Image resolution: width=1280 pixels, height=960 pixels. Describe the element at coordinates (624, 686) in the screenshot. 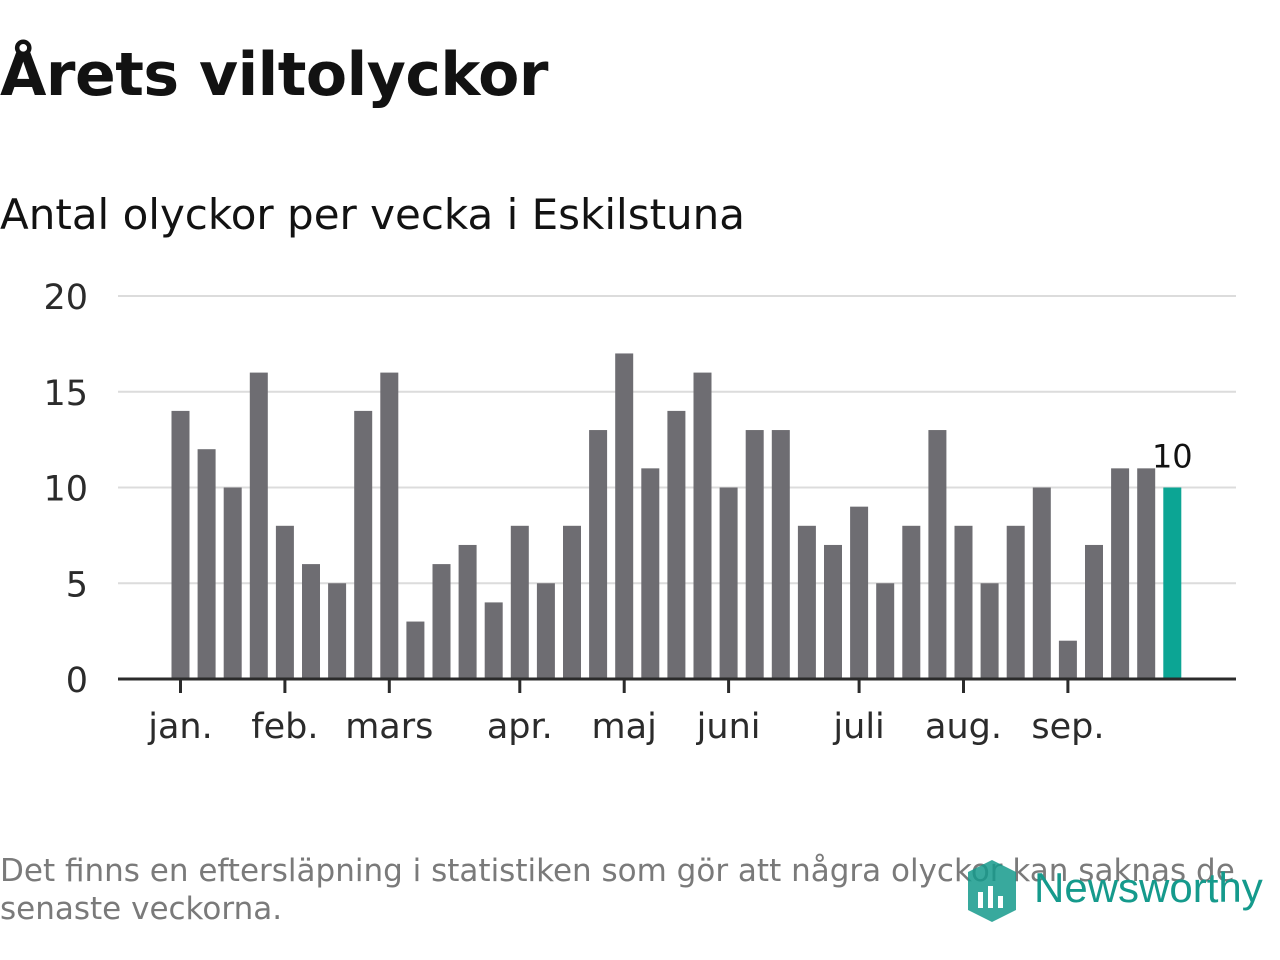

I see `x-axis-ticks` at that location.